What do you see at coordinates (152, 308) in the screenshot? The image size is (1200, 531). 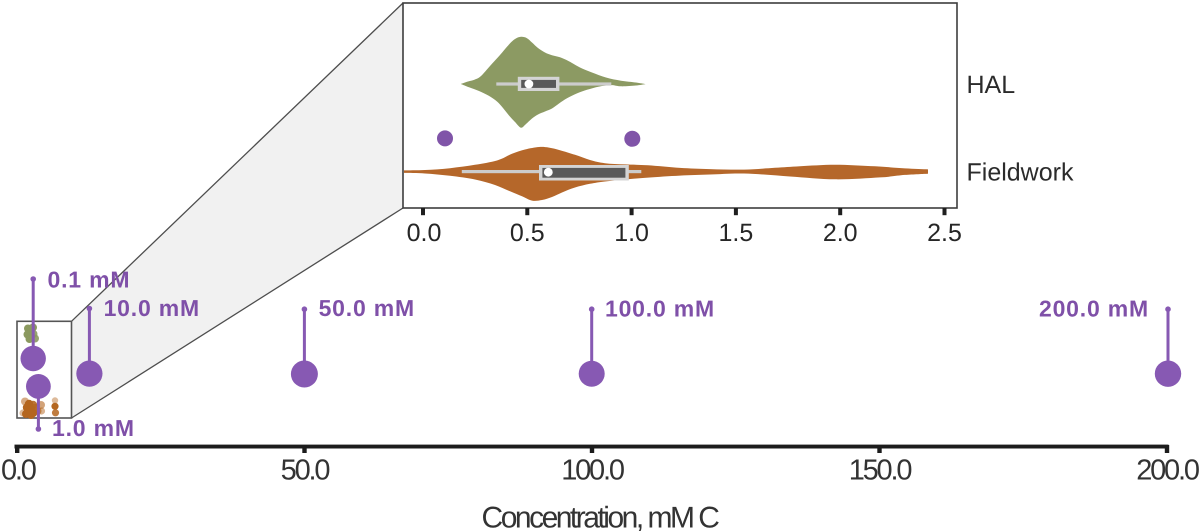 I see `svg-text: 10.0 mM` at bounding box center [152, 308].